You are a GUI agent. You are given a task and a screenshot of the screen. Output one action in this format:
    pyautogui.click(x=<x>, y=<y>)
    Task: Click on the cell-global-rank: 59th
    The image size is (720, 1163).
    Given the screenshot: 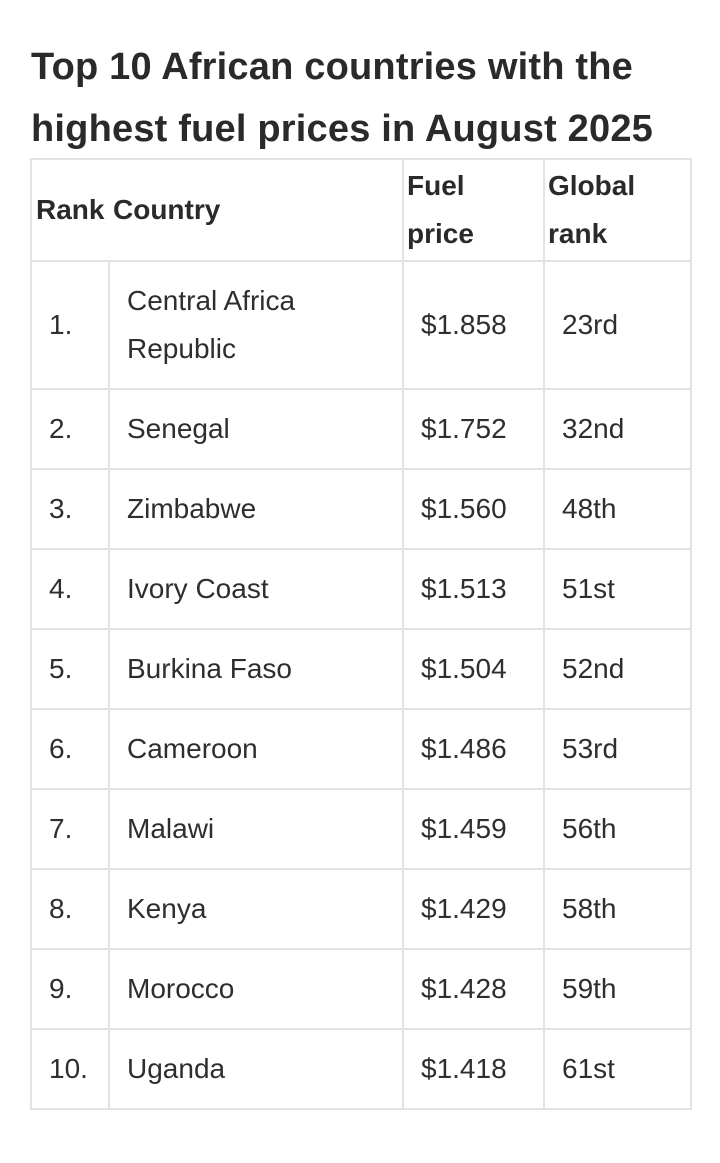 What is the action you would take?
    pyautogui.click(x=617, y=989)
    